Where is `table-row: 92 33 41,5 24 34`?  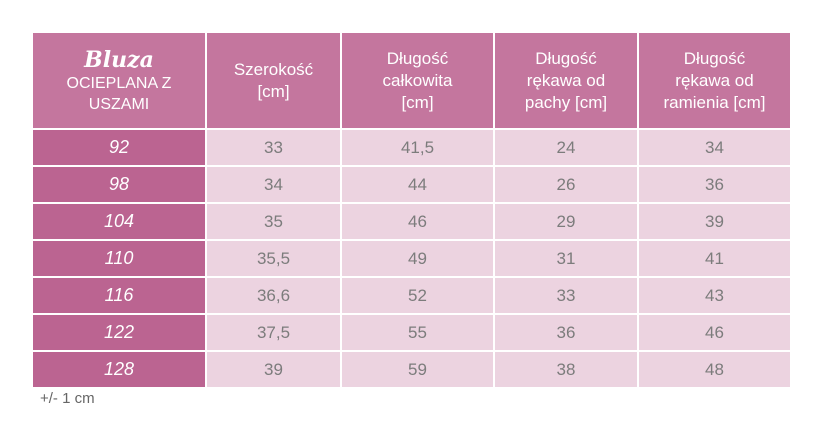
table-row: 92 33 41,5 24 34 is located at coordinates (411, 147).